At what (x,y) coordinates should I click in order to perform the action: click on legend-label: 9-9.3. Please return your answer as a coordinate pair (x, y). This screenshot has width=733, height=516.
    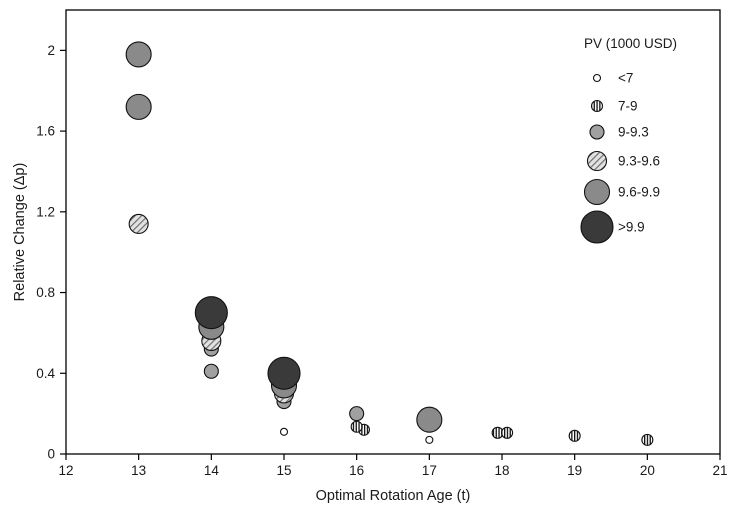
    Looking at the image, I should click on (633, 132).